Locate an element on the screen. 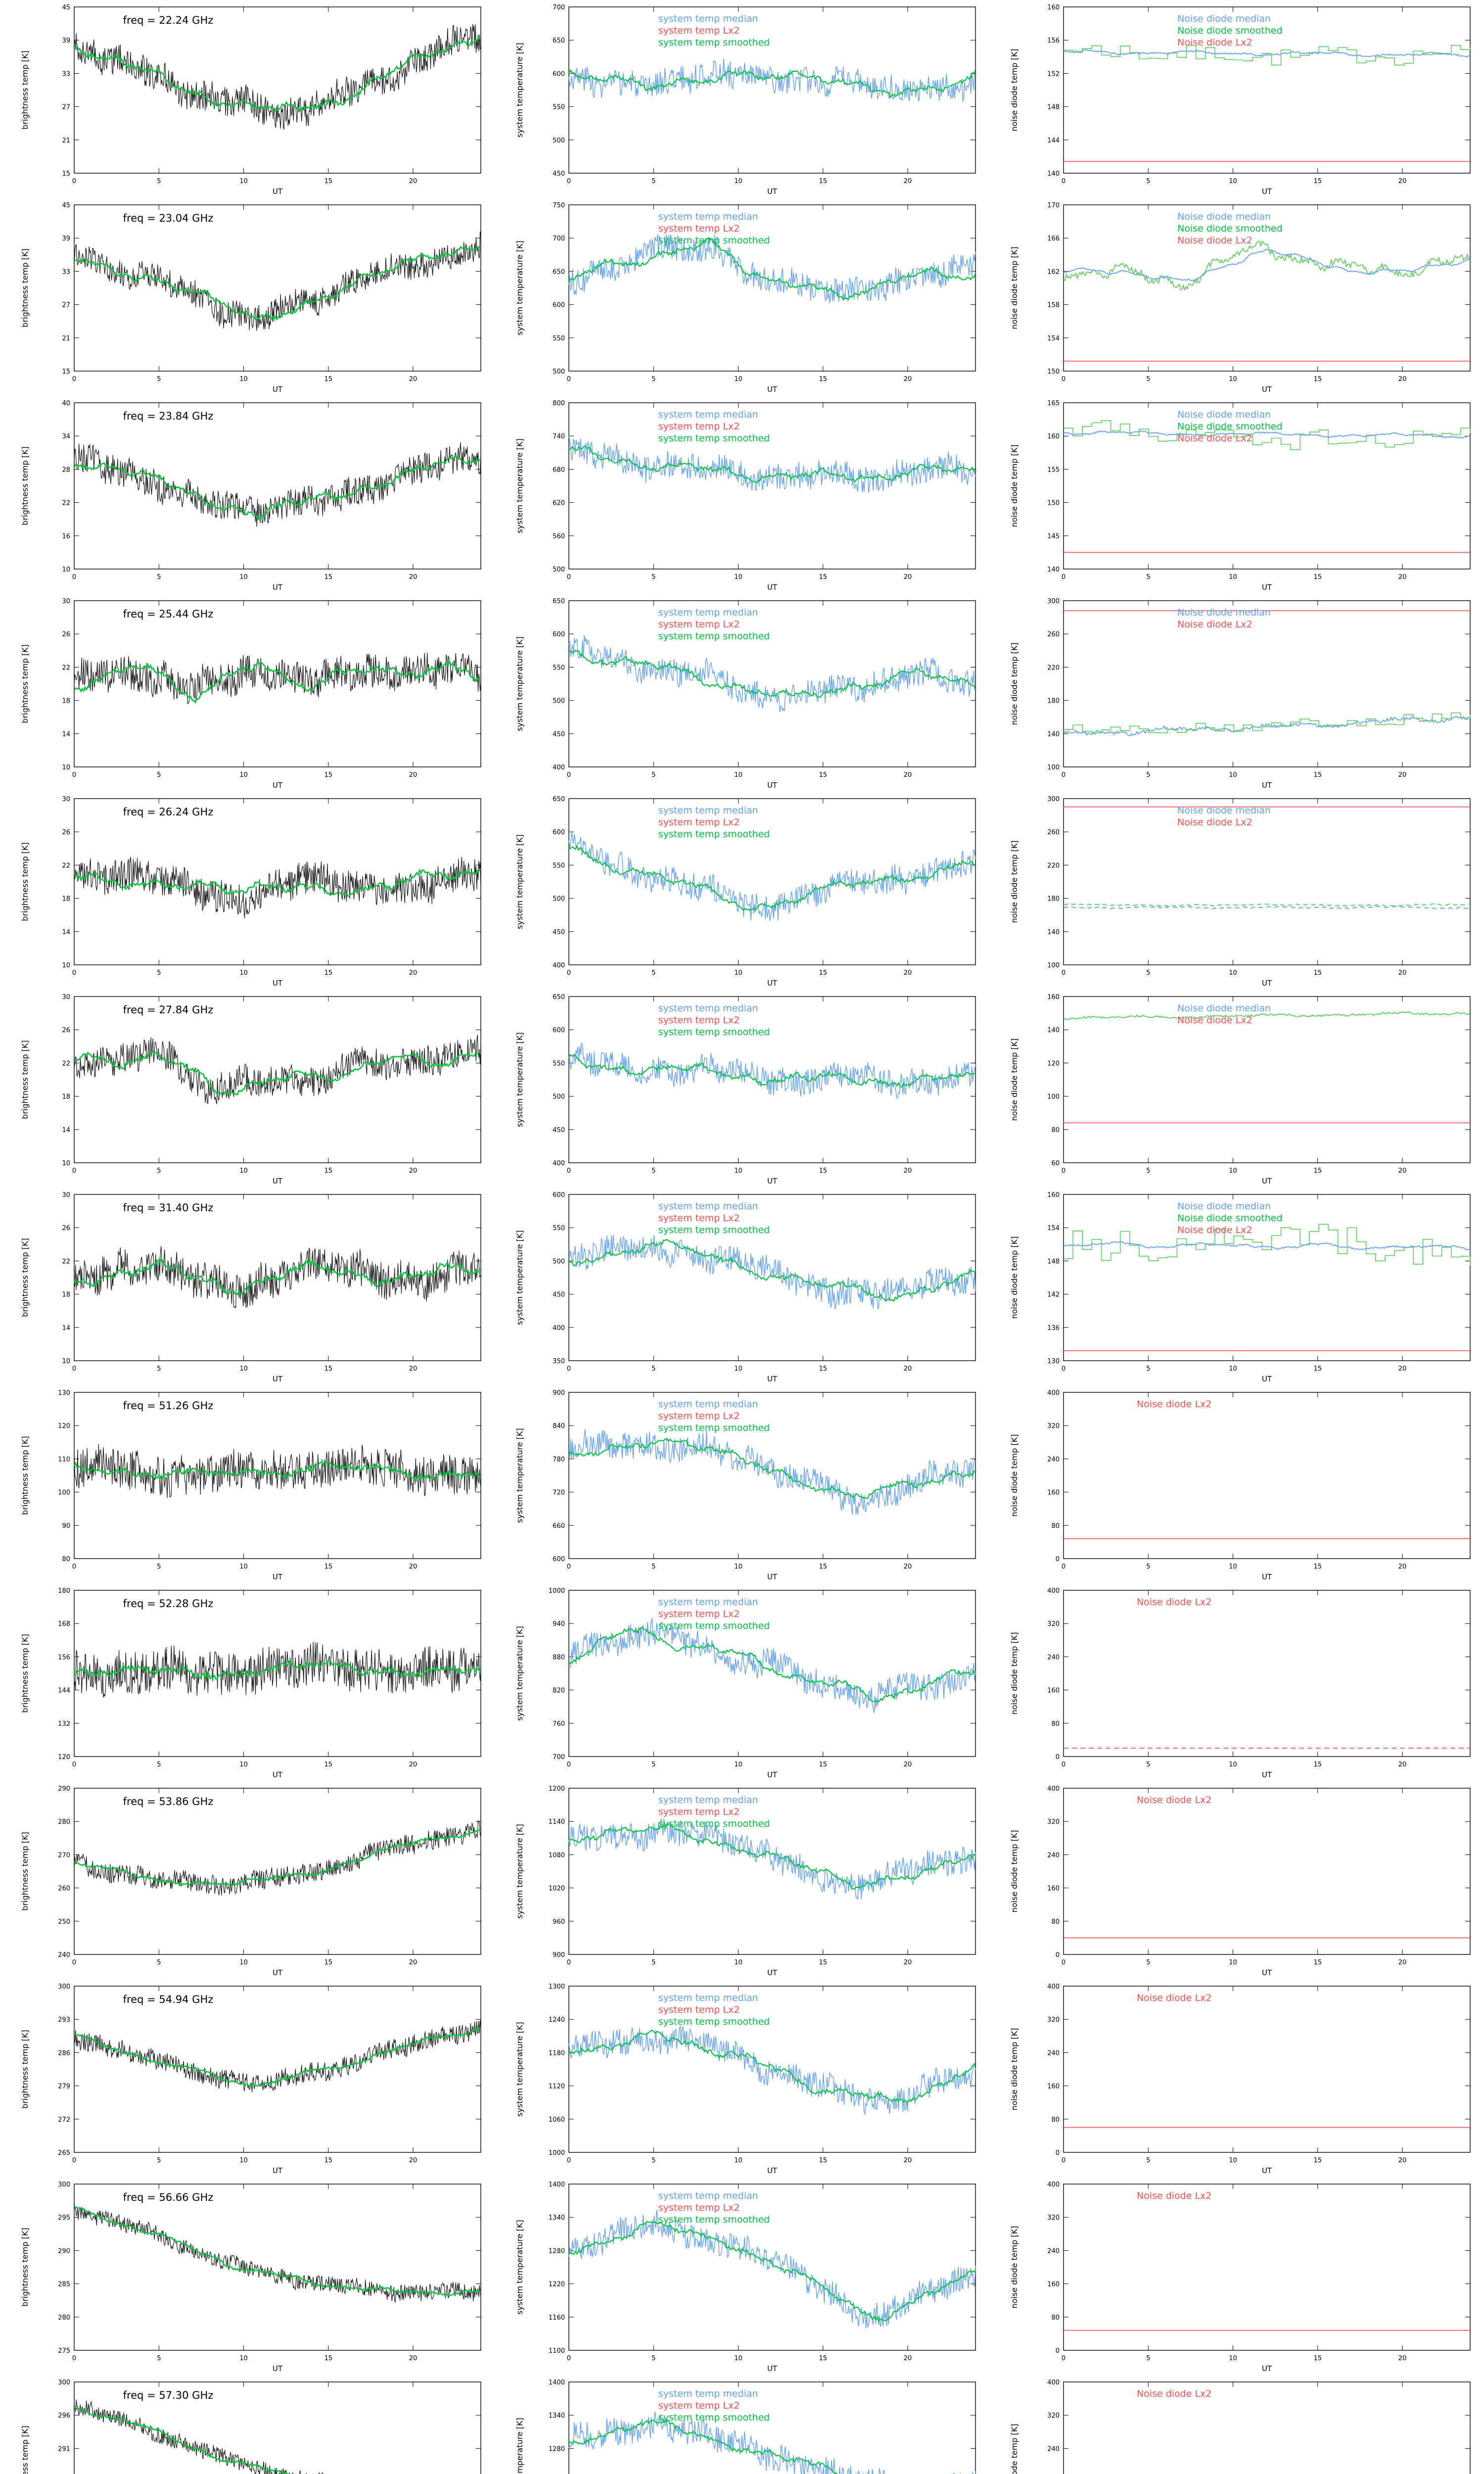 The height and width of the screenshot is (2474, 1484). y-tick-label: 279 is located at coordinates (64, 2087).